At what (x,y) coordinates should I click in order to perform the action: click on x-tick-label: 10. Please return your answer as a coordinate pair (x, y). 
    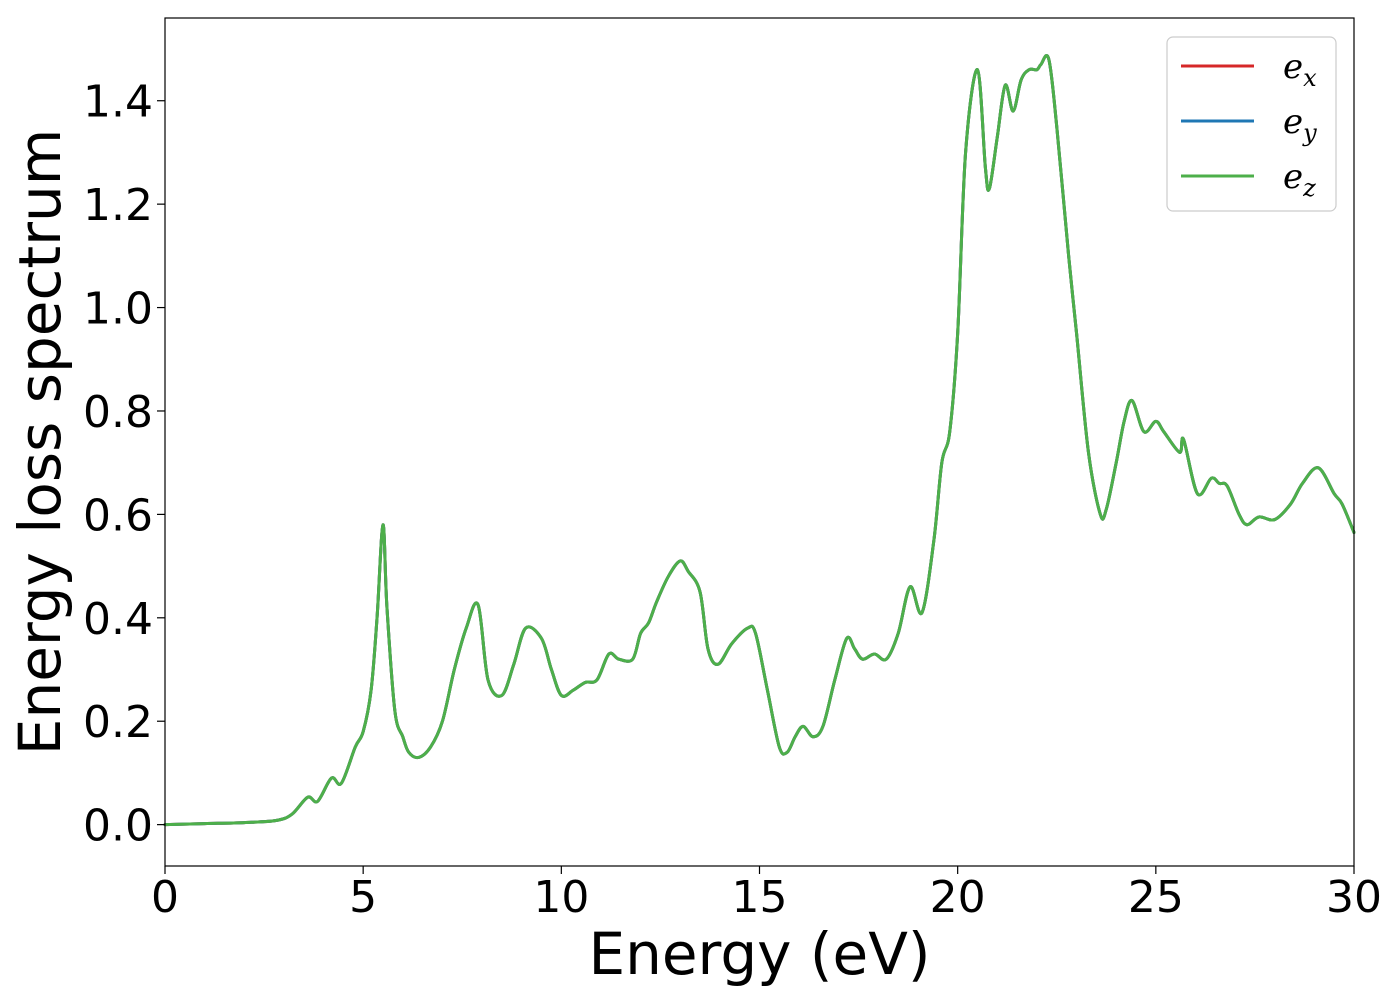
    Looking at the image, I should click on (561, 897).